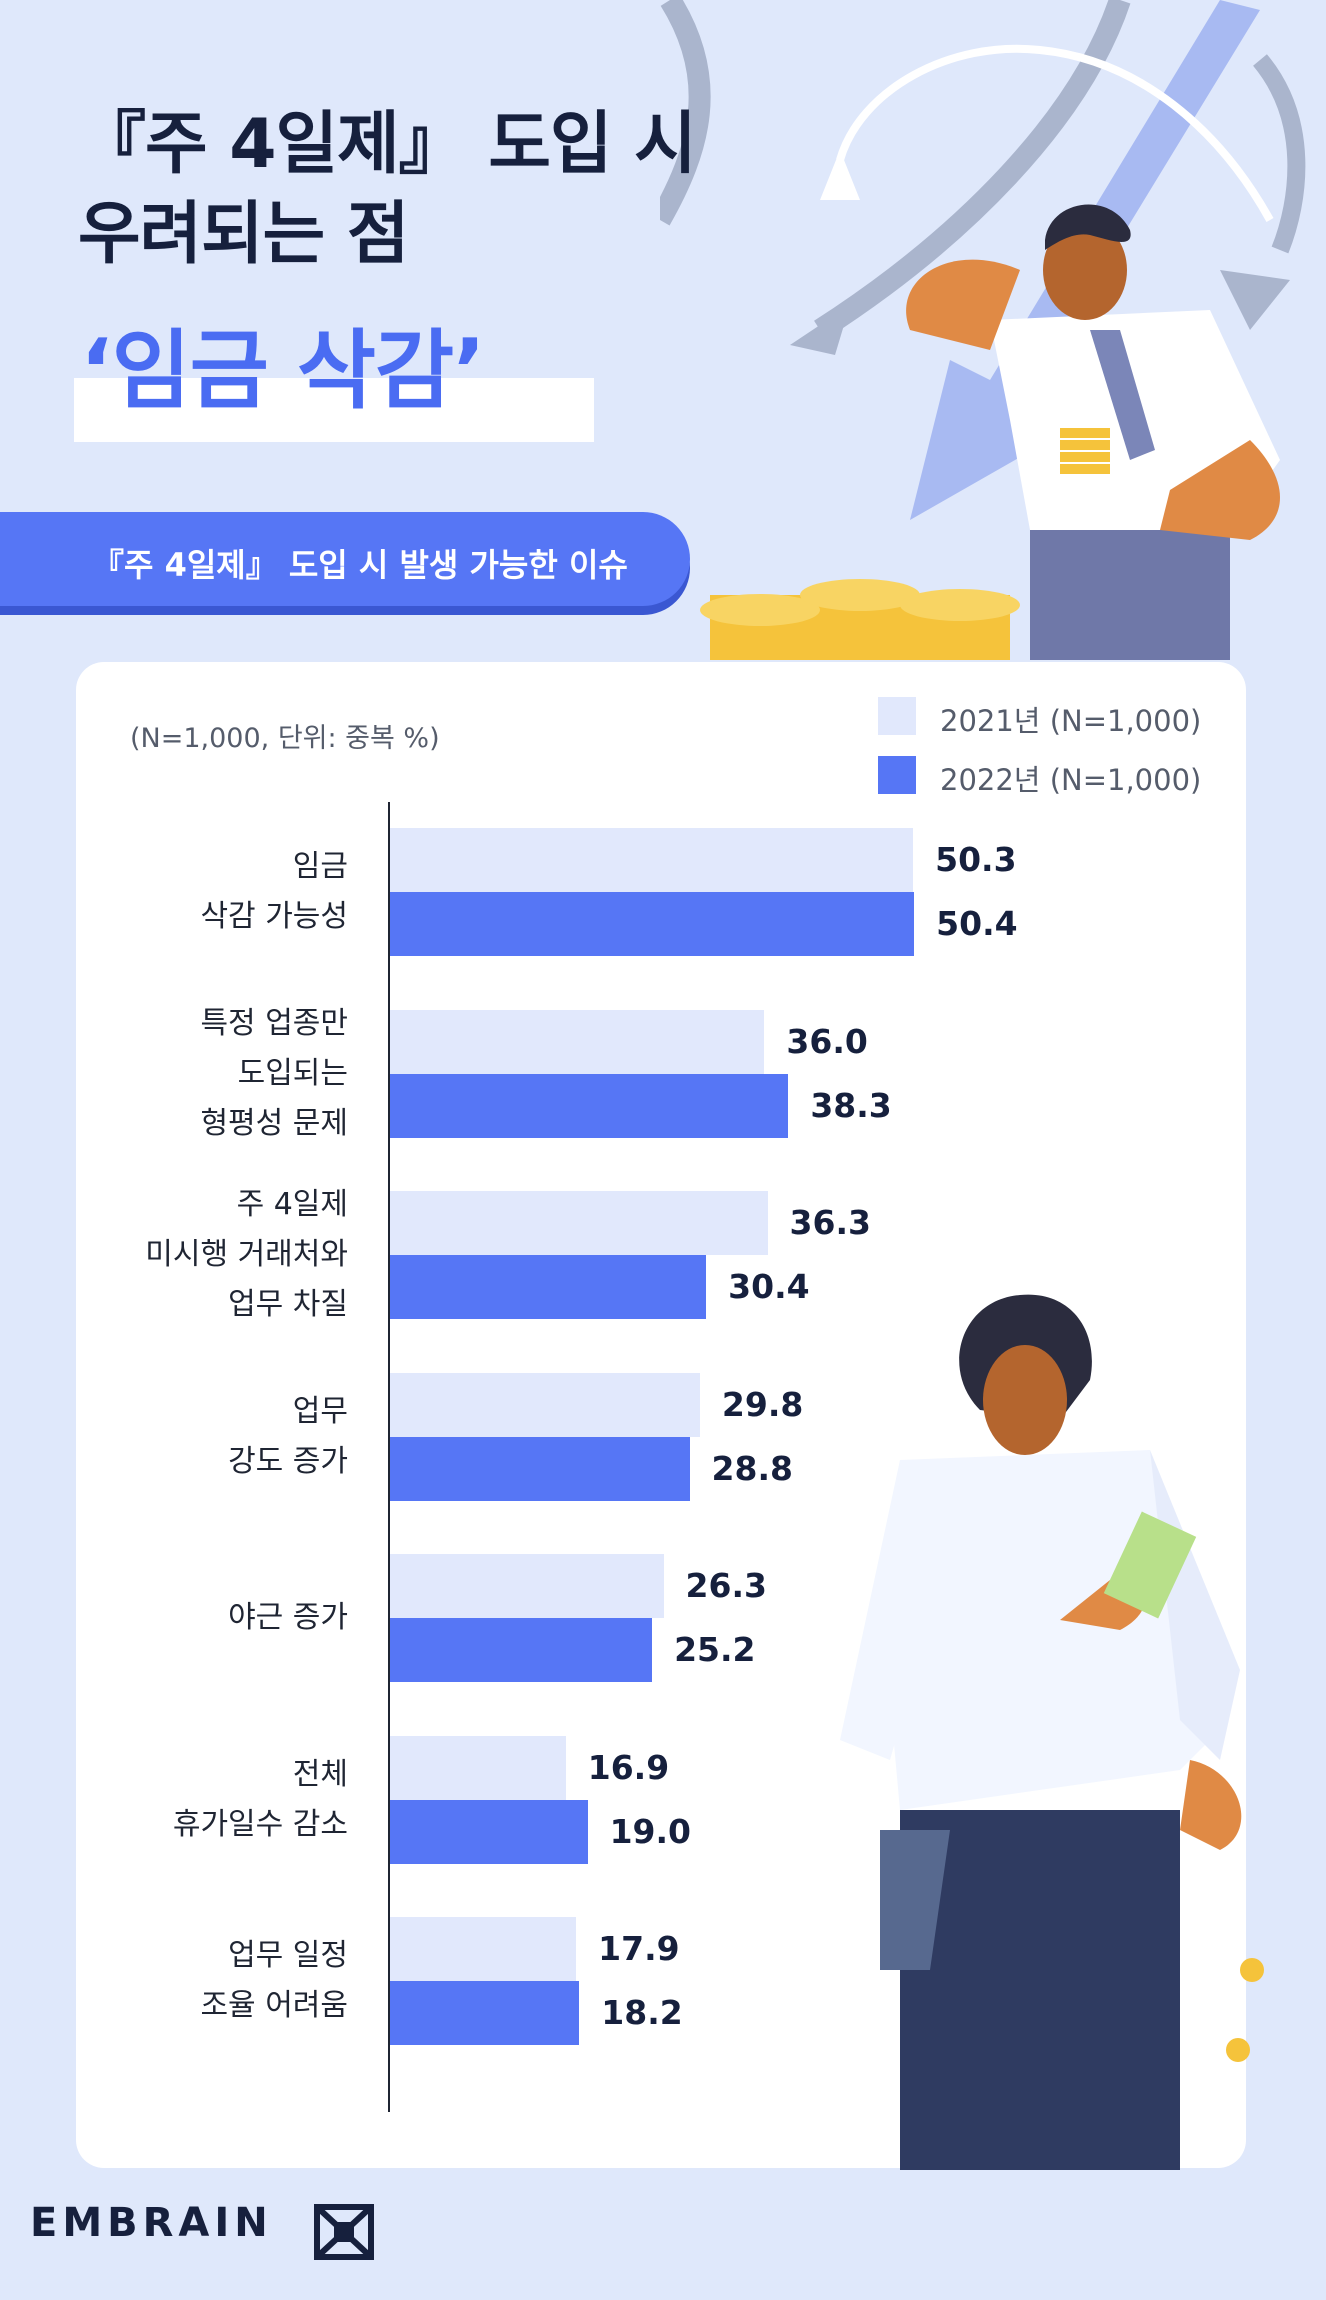 The height and width of the screenshot is (2300, 1326). Describe the element at coordinates (274, 1073) in the screenshot. I see `category-label: 특정 업종만 도입되는 형평성 문제` at that location.